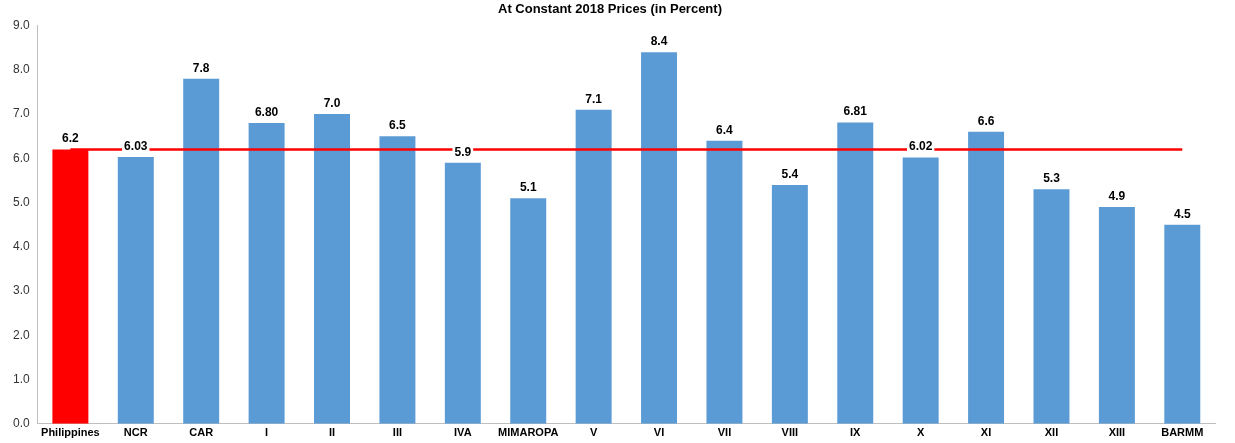  What do you see at coordinates (528, 432) in the screenshot?
I see `x-tick-label: MIMAROPA` at bounding box center [528, 432].